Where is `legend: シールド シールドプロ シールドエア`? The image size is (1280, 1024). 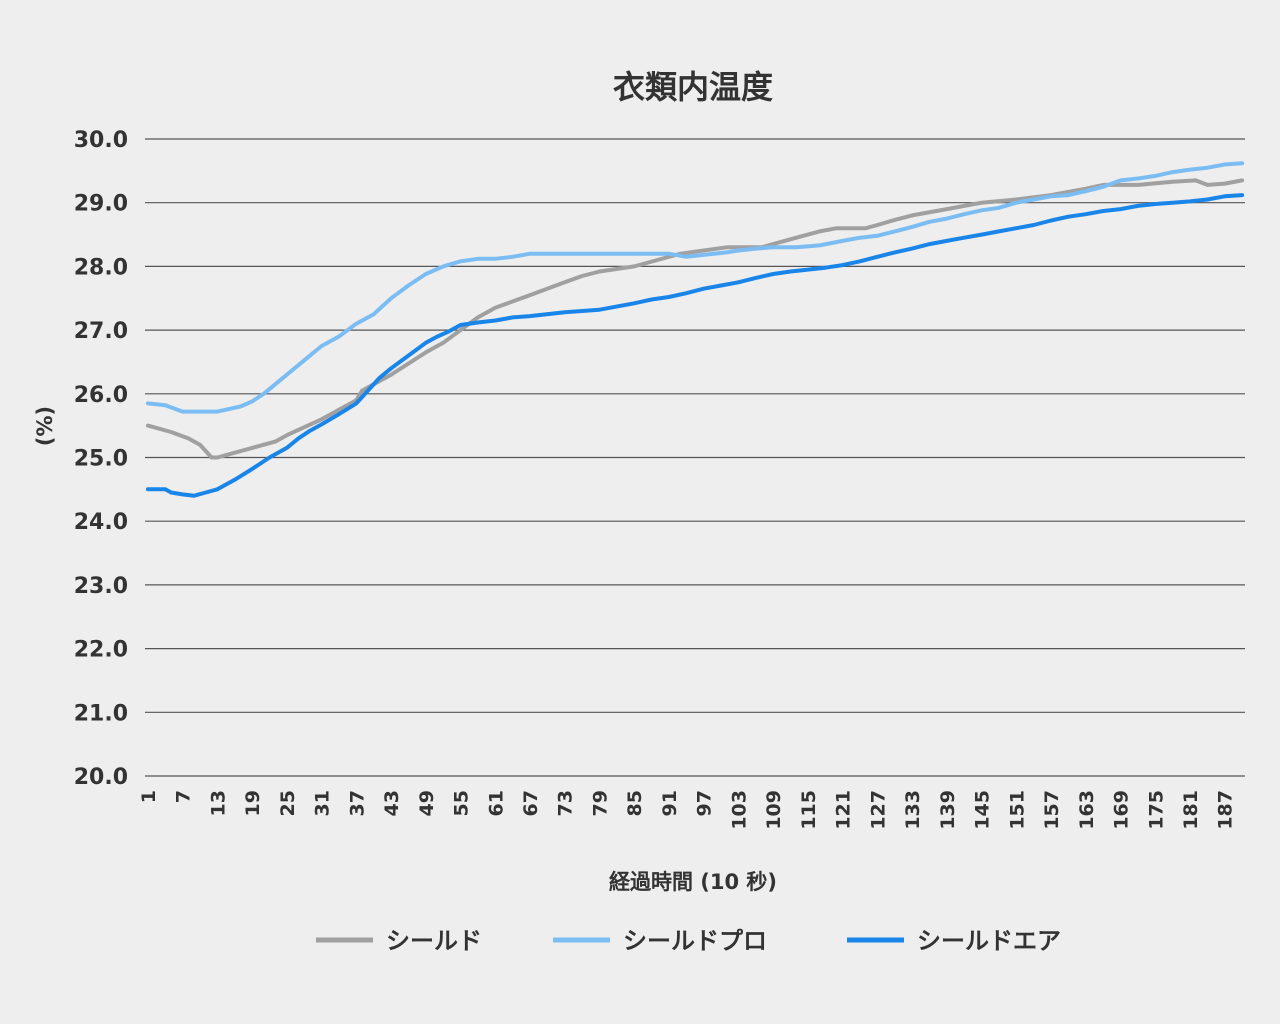 legend: シールド シールドプロ シールドエア is located at coordinates (688, 941).